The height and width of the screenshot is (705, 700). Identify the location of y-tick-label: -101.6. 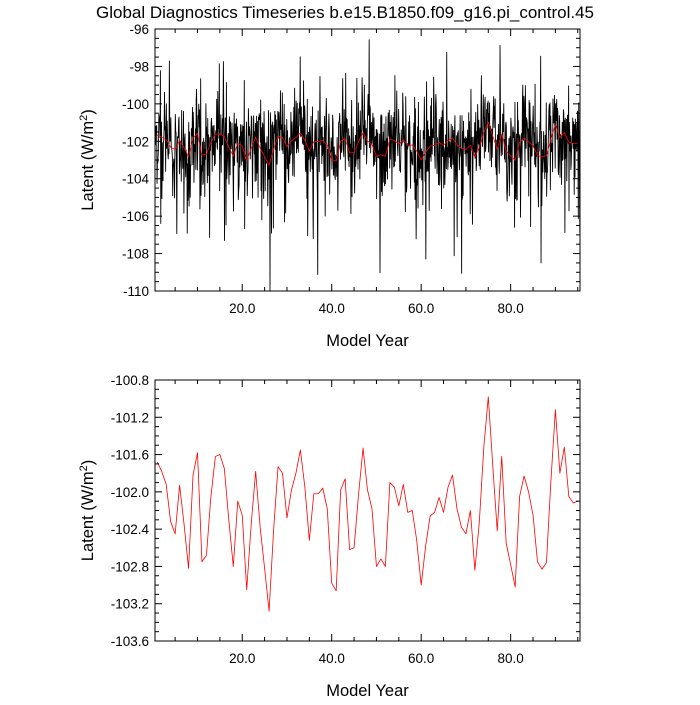
(130, 455).